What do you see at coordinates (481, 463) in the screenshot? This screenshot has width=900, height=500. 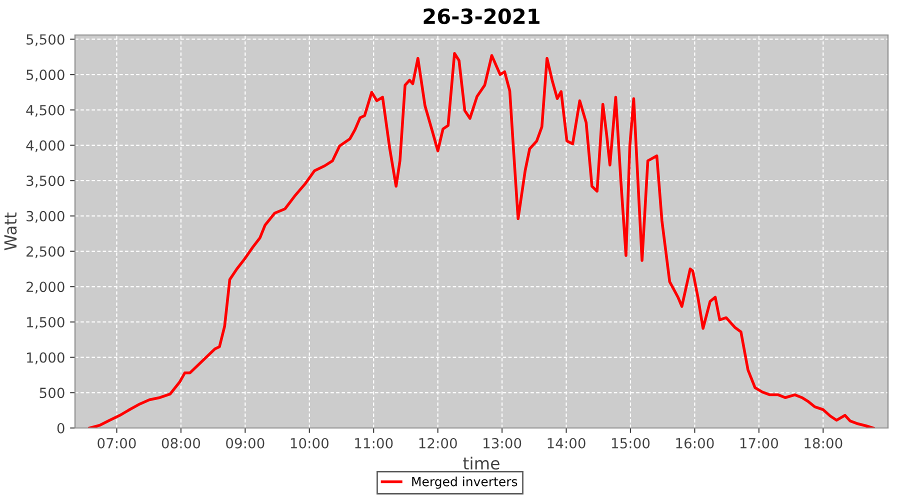 I see `x-axis-title: time` at bounding box center [481, 463].